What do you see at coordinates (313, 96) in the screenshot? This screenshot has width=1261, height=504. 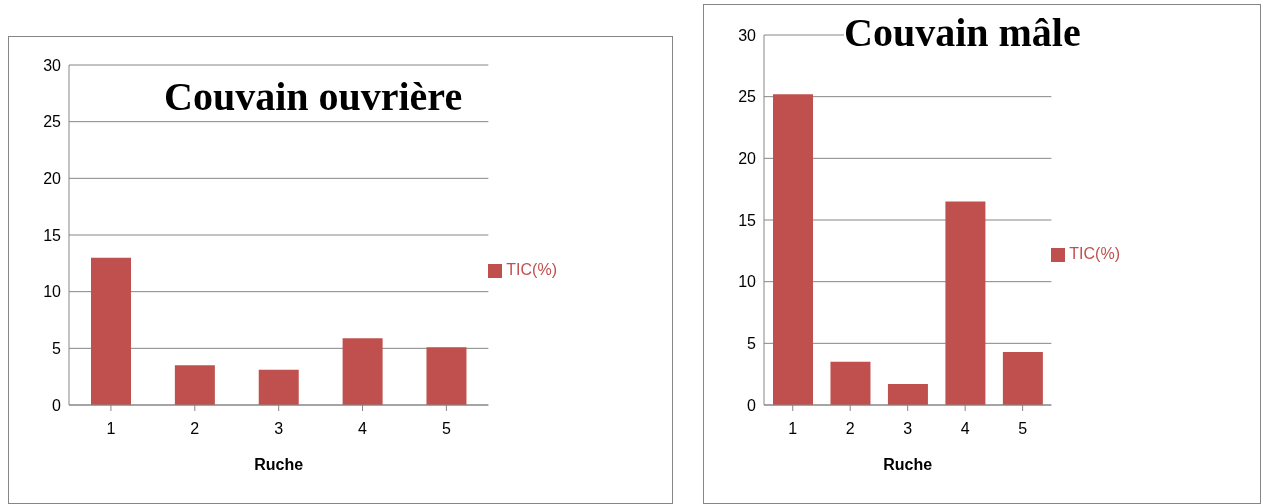 I see `chart-title: Couvain ouvrière` at bounding box center [313, 96].